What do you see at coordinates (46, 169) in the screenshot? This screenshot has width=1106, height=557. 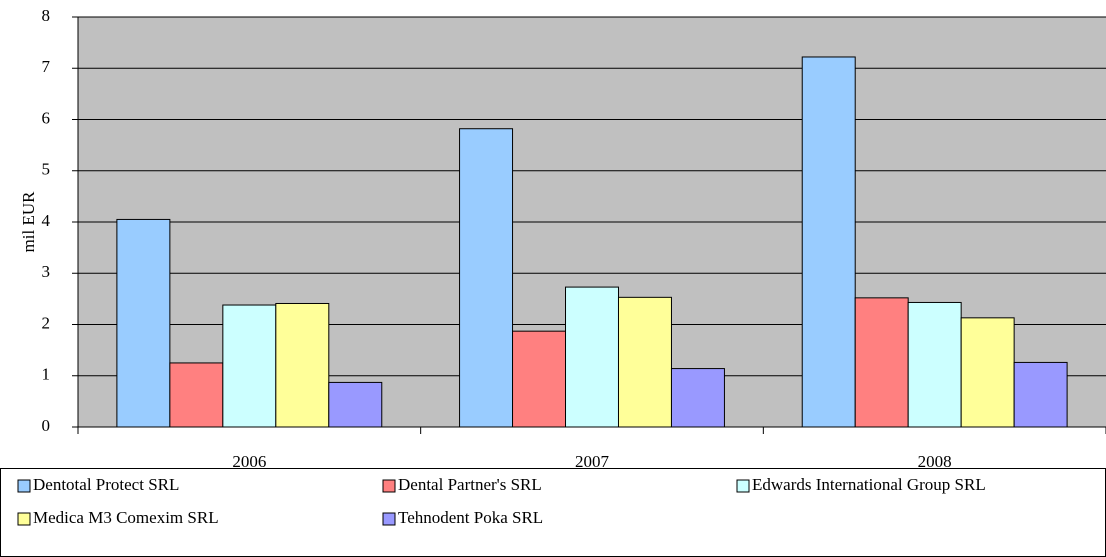 I see `y-tick-label: 5` at bounding box center [46, 169].